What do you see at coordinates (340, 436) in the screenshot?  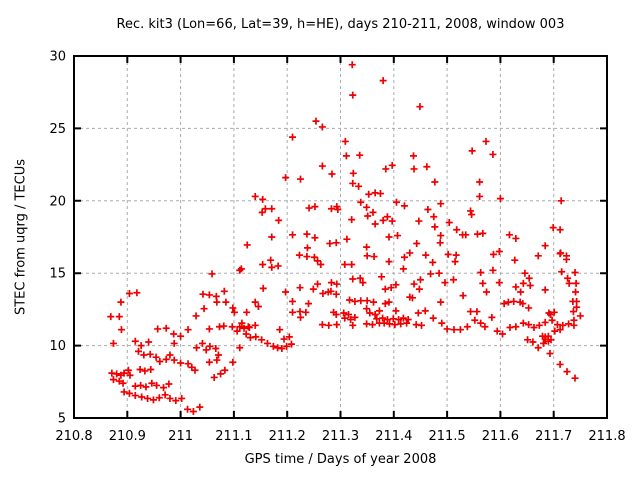 I see `x-tick-label: 211.3` at bounding box center [340, 436].